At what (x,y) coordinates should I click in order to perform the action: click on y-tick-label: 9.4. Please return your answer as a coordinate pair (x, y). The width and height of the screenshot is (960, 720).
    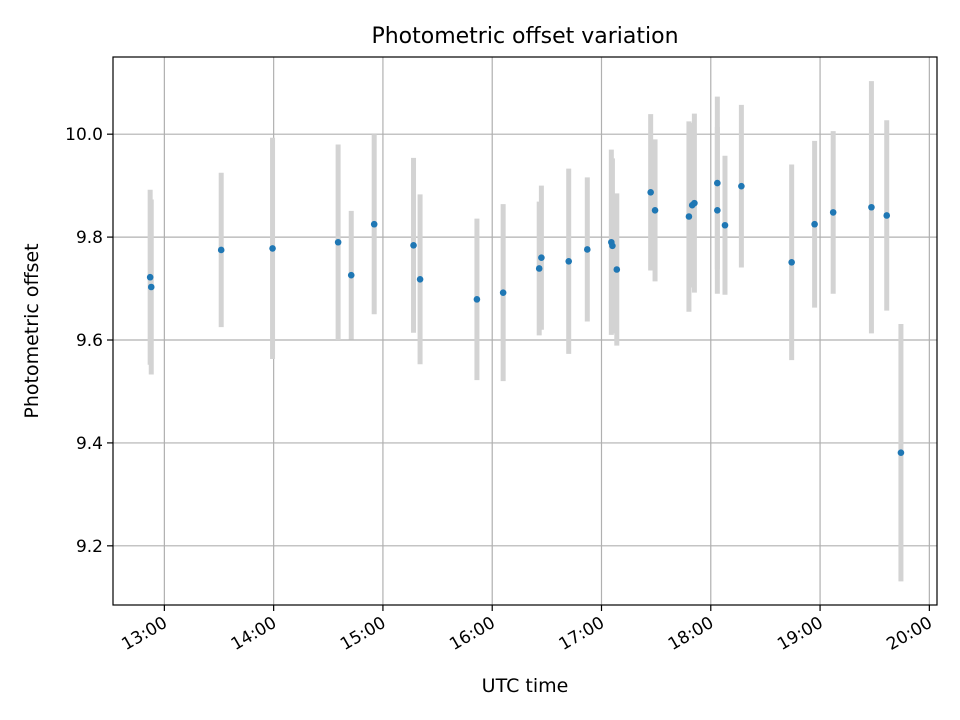
    Looking at the image, I should click on (89, 444).